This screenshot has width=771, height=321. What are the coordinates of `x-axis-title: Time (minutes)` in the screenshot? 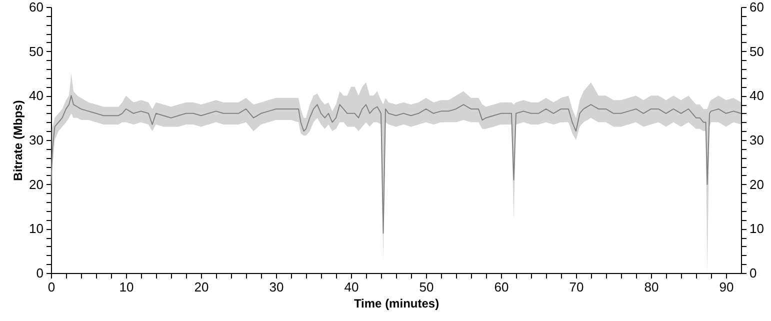 It's located at (397, 303).